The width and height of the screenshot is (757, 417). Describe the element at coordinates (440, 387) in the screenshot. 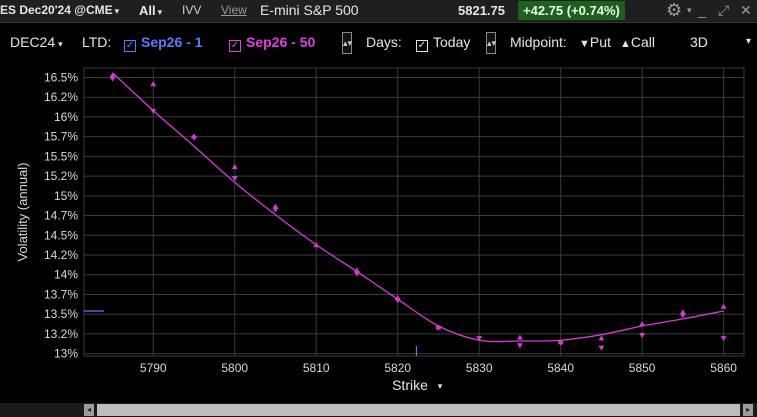

I see `x-axis-caret-icon: ▾` at that location.